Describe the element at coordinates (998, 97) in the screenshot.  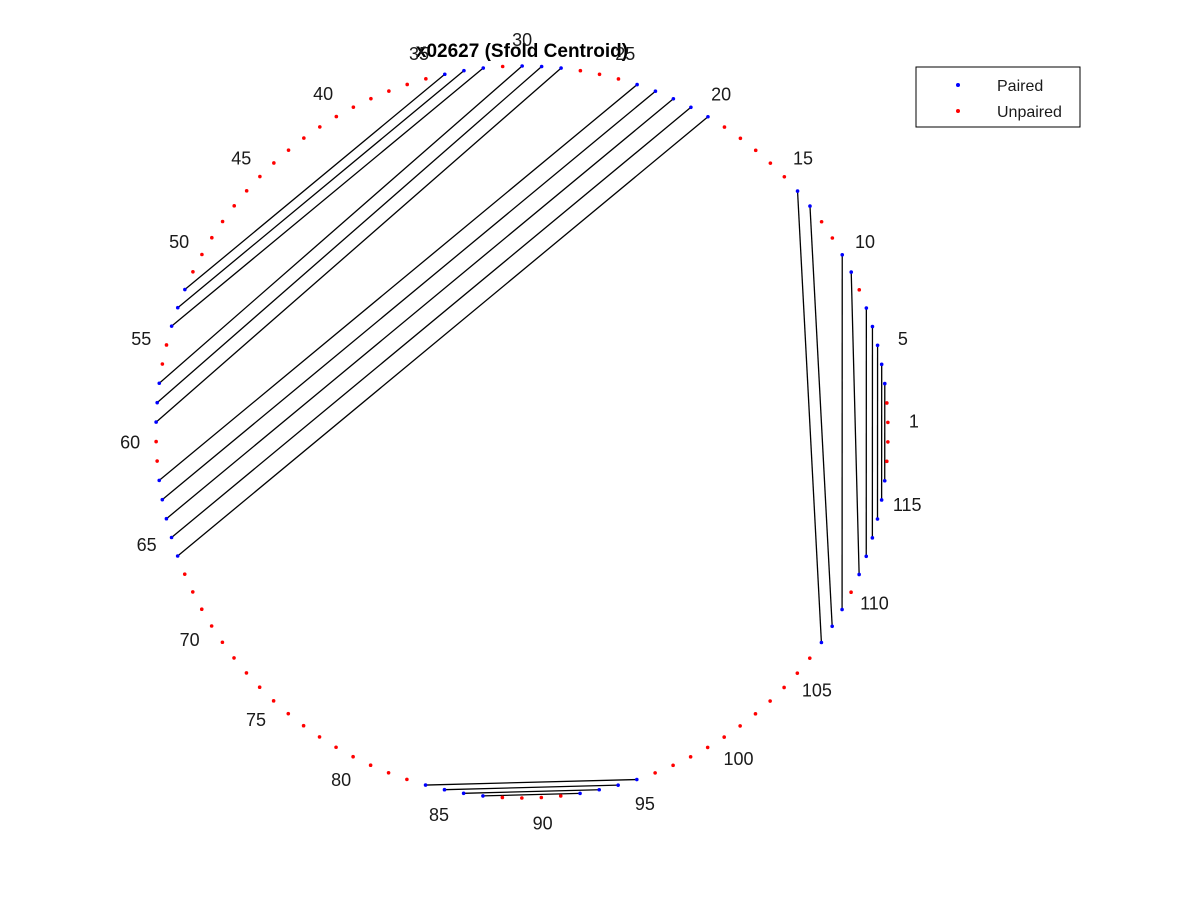
I see `legend: Paired Unpaired` at that location.